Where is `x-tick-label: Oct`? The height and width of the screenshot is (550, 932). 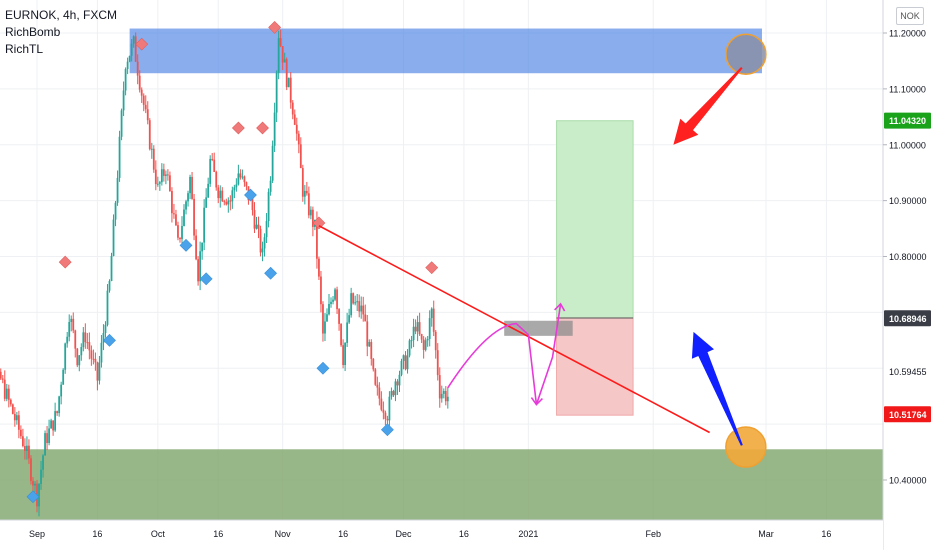 x-tick-label: Oct is located at coordinates (158, 534).